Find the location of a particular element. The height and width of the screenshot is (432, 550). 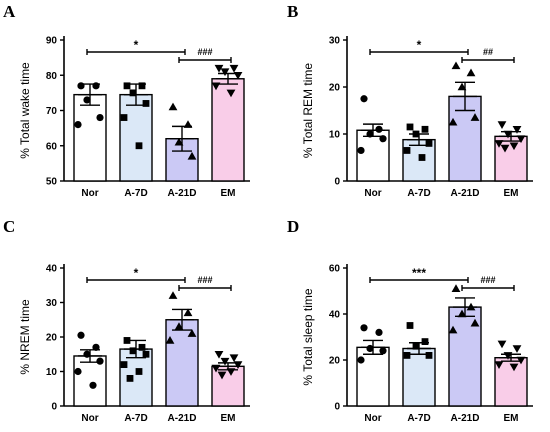

y-tick-label: 70 is located at coordinates (52, 111).